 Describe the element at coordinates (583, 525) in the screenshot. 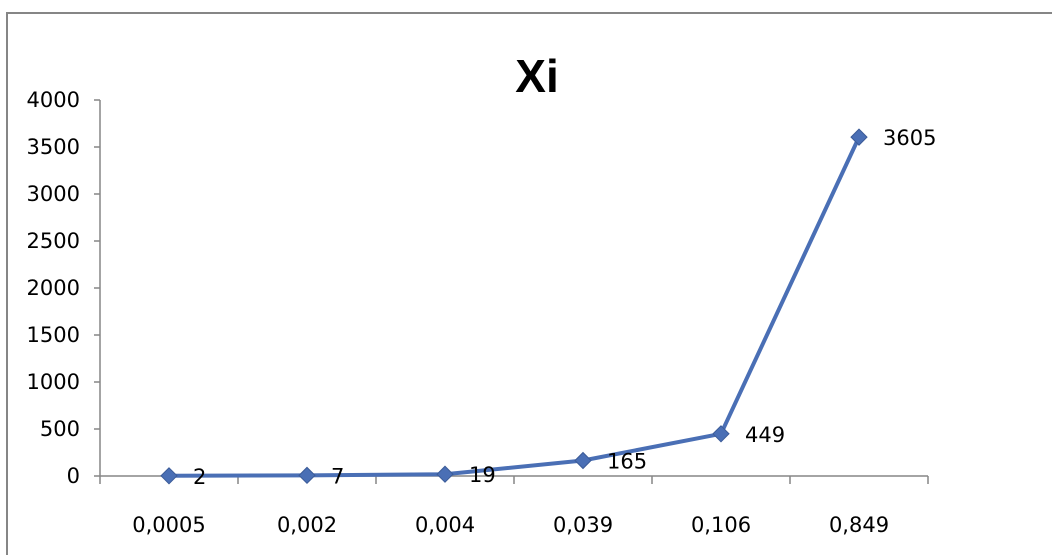

I see `x-tick-label: 0,039` at that location.